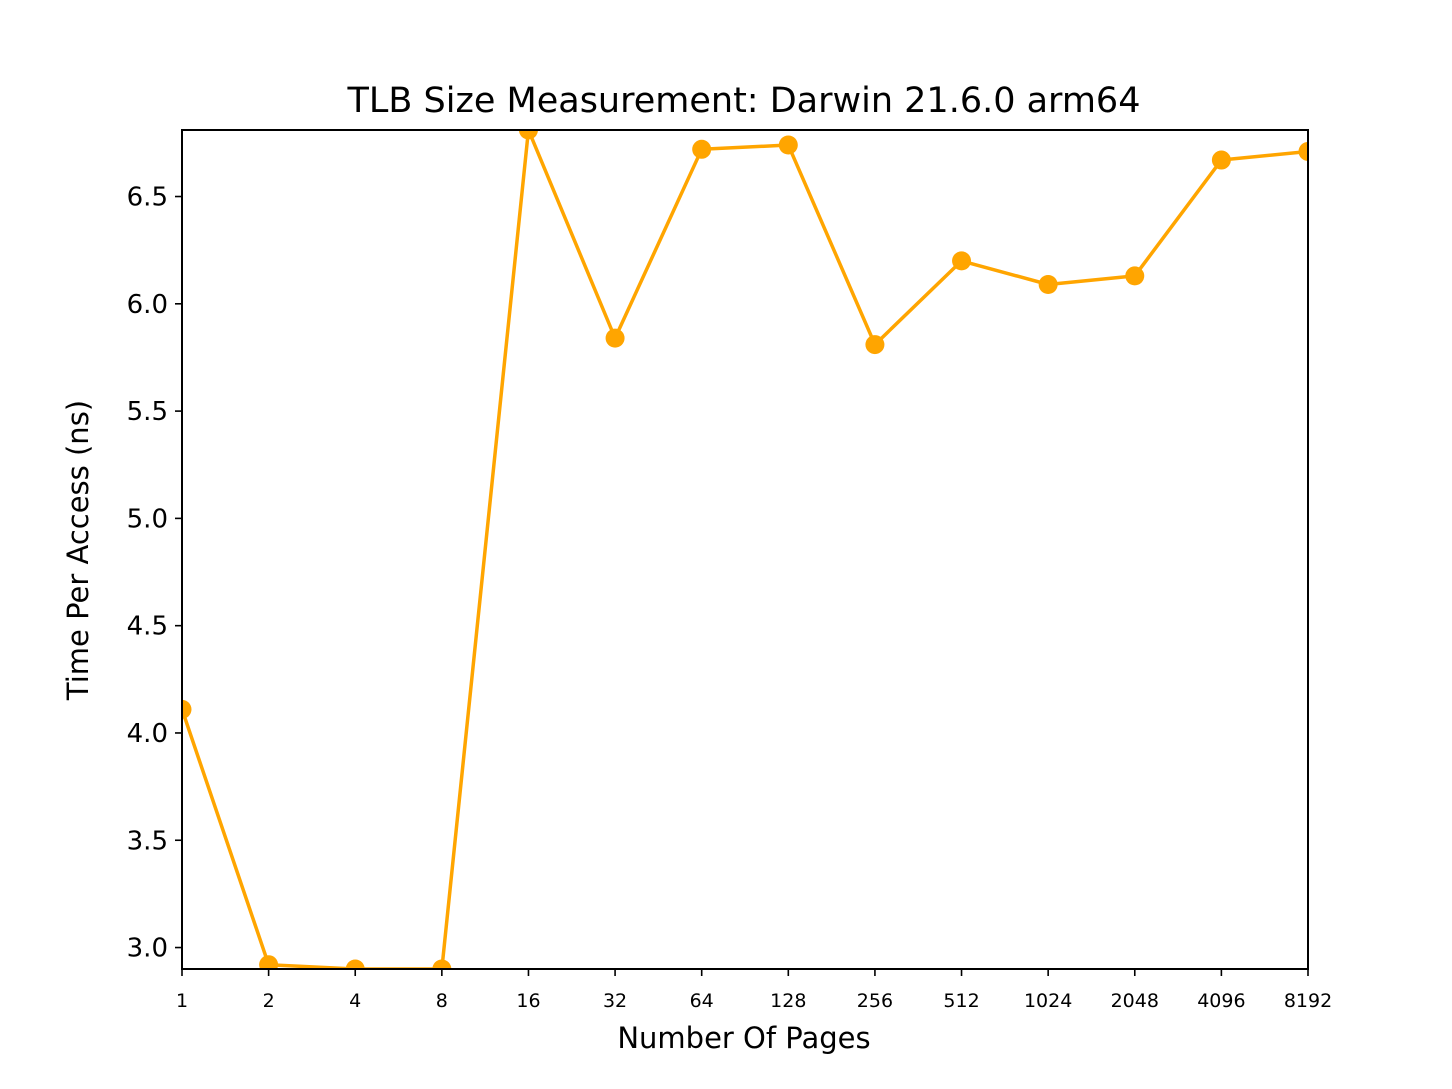 This screenshot has height=1089, width=1452. What do you see at coordinates (1308, 1001) in the screenshot?
I see `x-tick-label: 8192` at bounding box center [1308, 1001].